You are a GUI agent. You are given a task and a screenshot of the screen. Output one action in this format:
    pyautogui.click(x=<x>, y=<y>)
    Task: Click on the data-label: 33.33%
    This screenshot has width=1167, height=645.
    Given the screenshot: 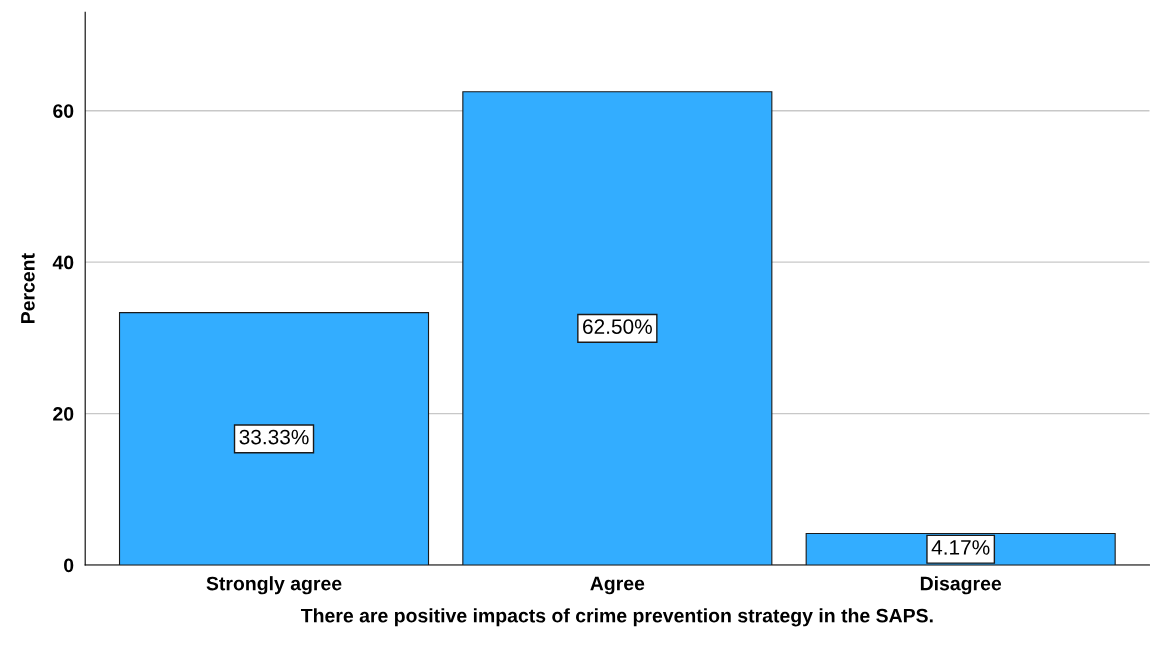 What is the action you would take?
    pyautogui.click(x=274, y=437)
    